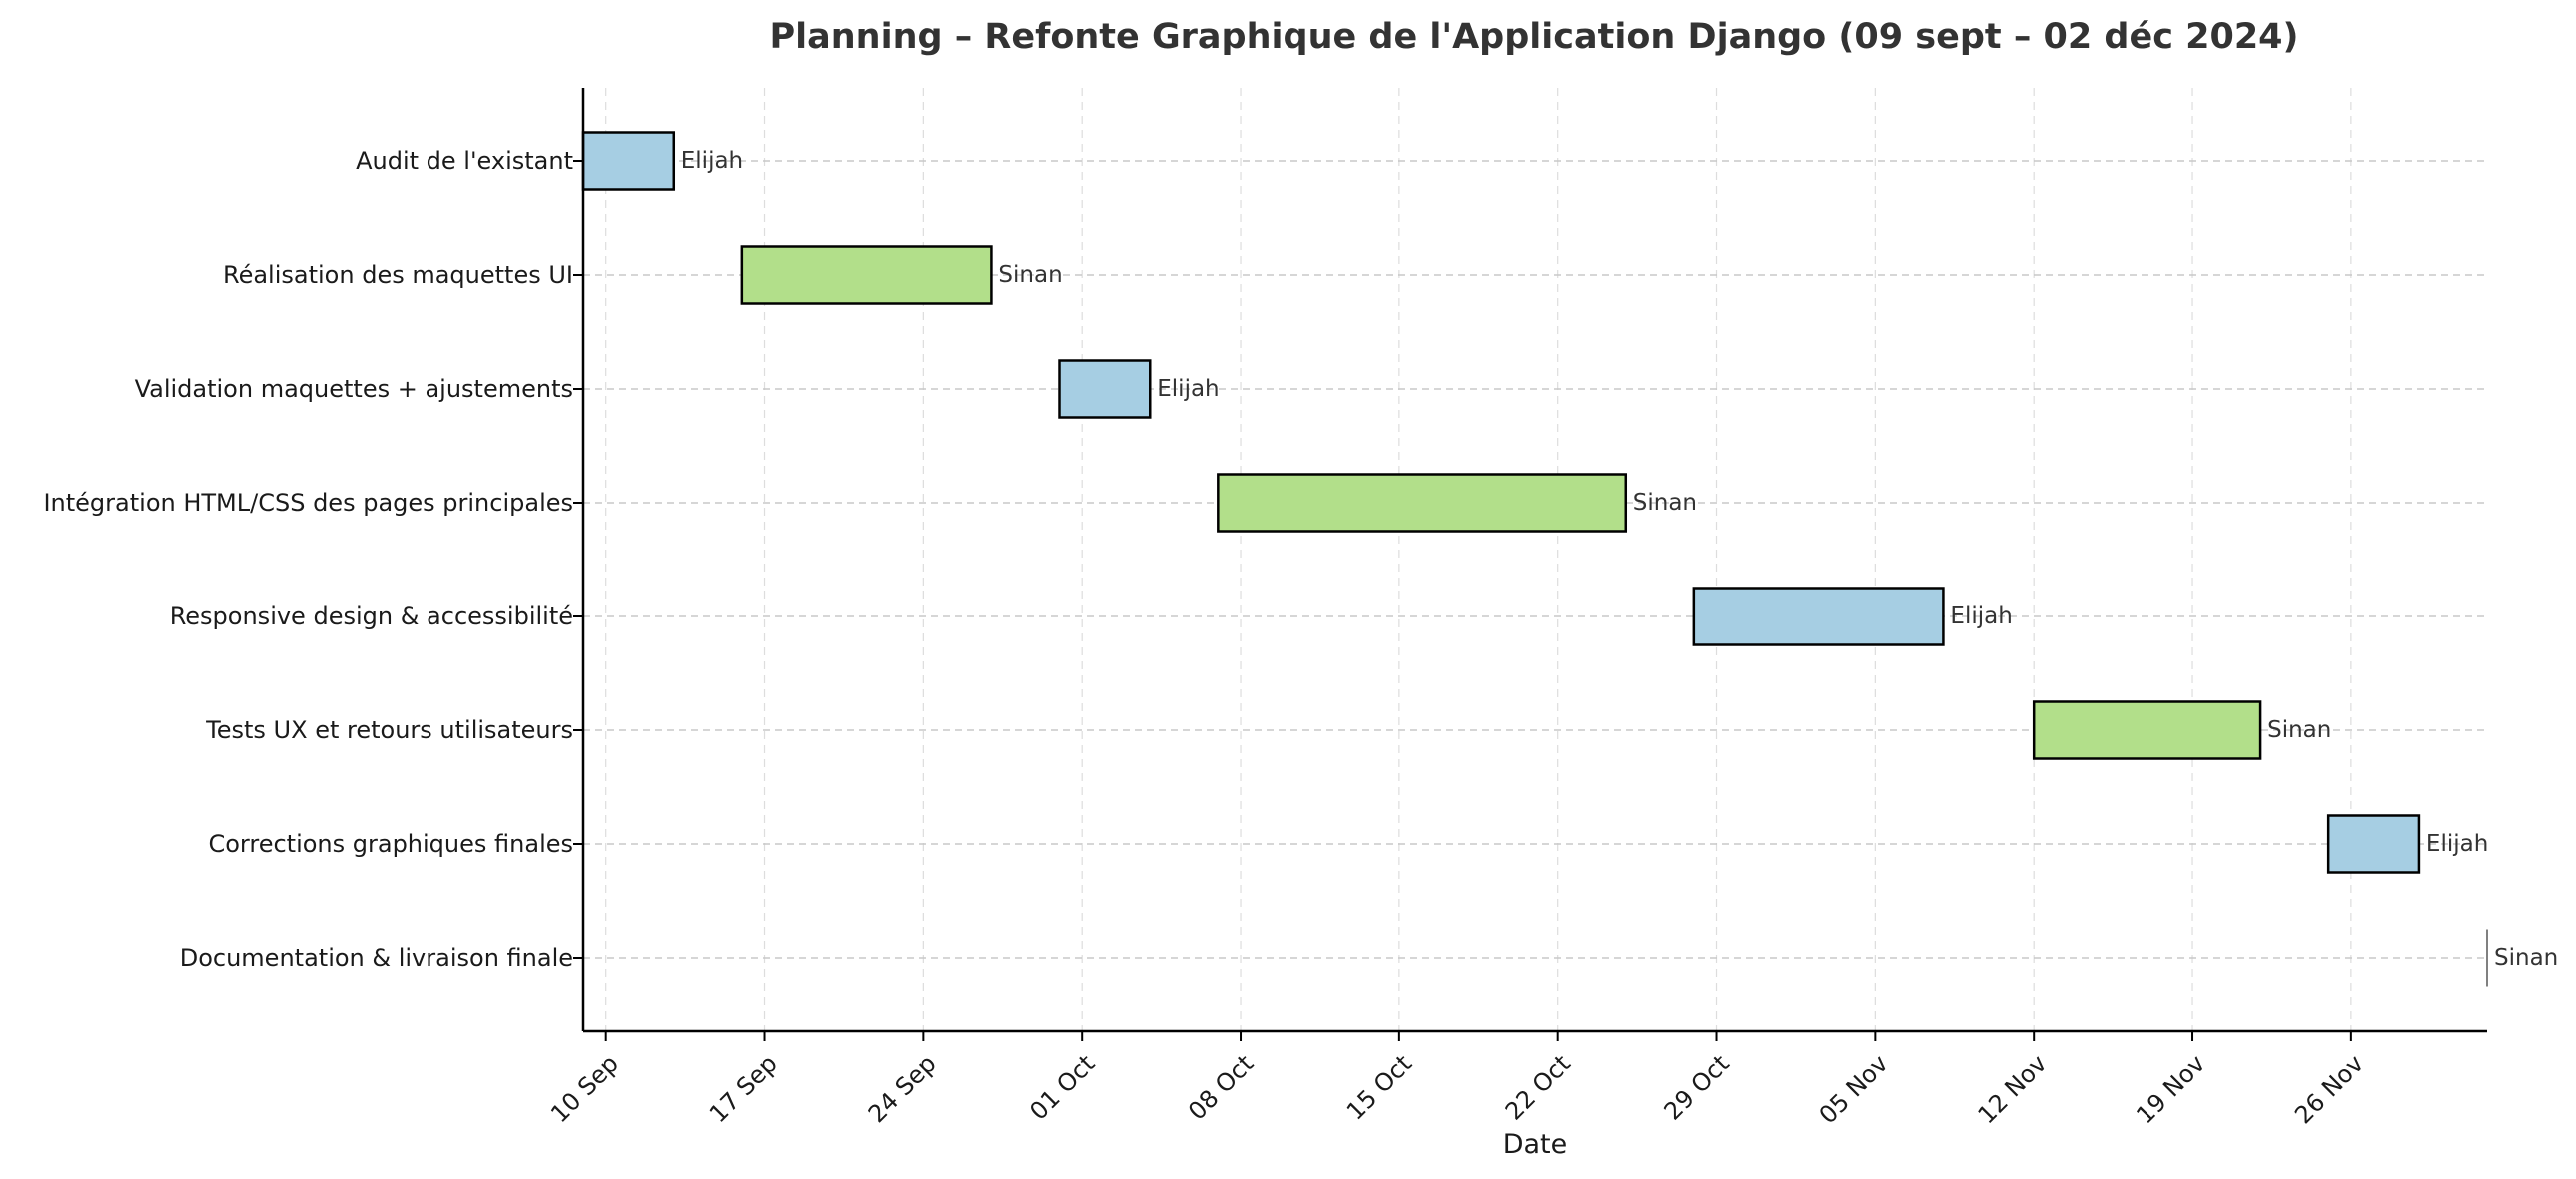 This screenshot has height=1179, width=2576. I want to click on task-label: Tests UX et retours utilisateurs, so click(389, 730).